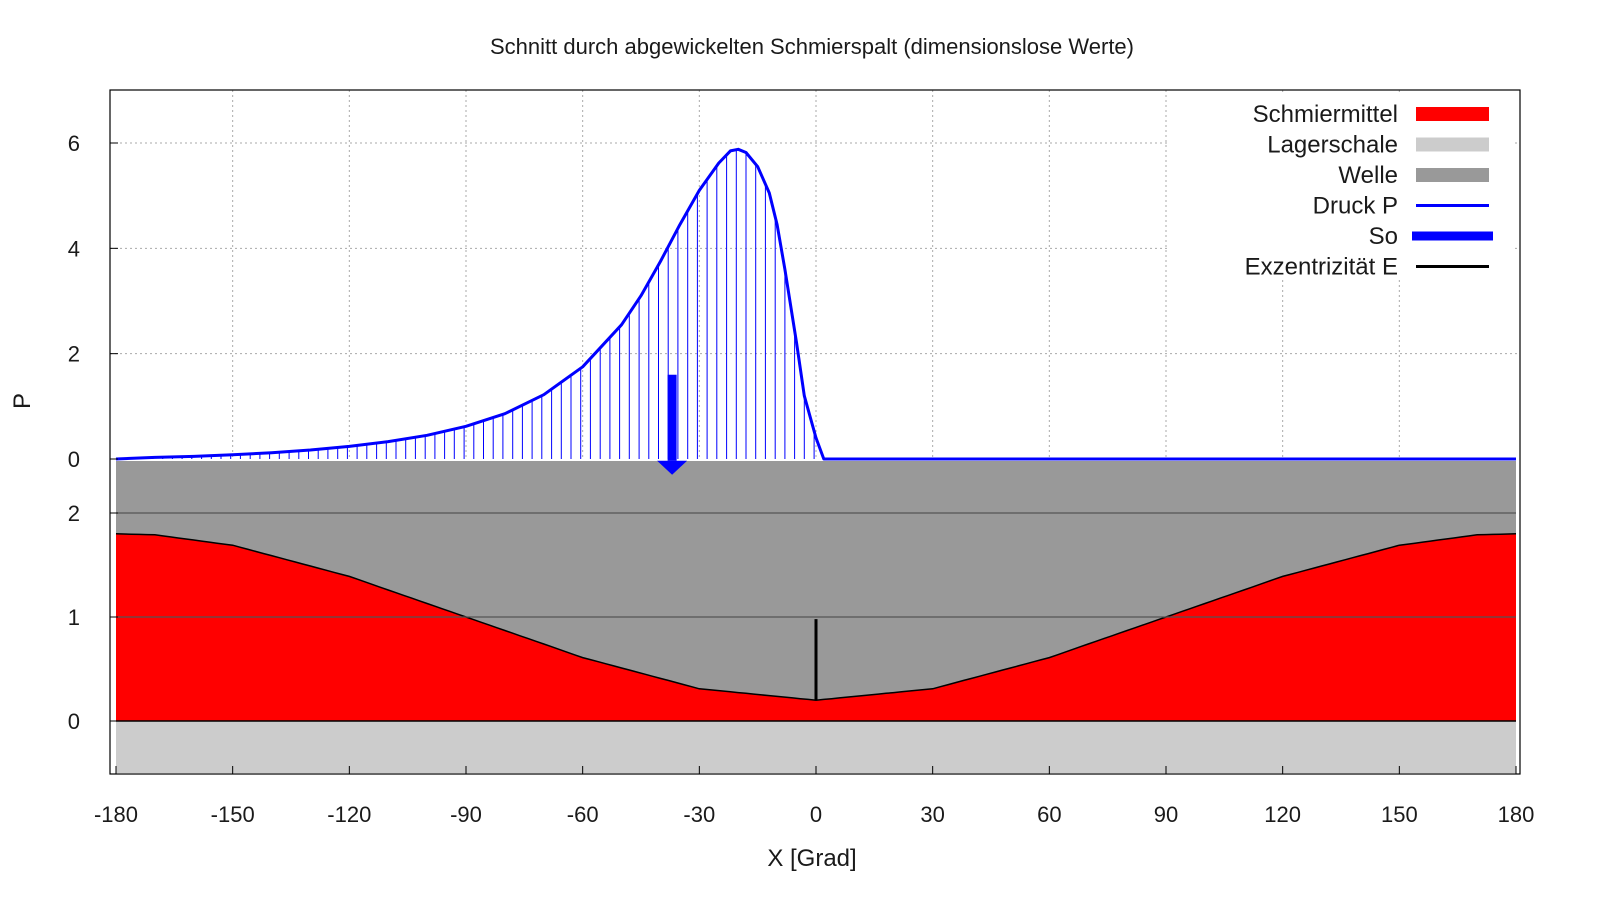 This screenshot has height=900, width=1600. Describe the element at coordinates (233, 814) in the screenshot. I see `x-tick-label: -150` at that location.